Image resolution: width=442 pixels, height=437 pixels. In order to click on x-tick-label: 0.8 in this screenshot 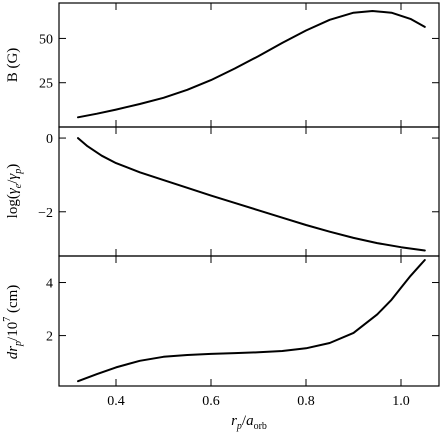, I will do `click(306, 401)`.